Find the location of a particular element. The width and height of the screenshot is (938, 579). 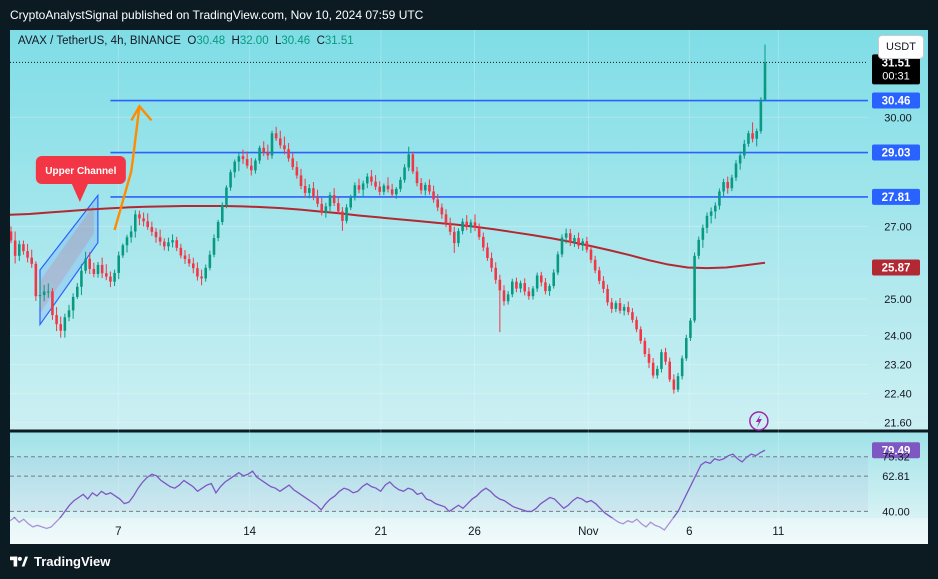

rsi-pane is located at coordinates (438, 490).